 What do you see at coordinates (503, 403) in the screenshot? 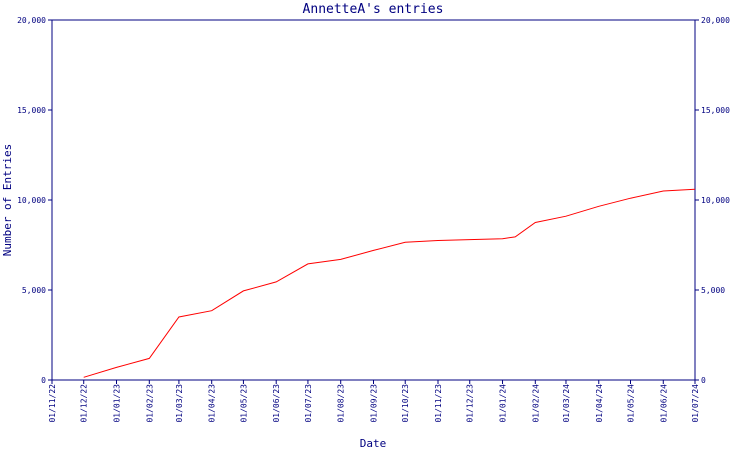
I see `x-tick-label: 01/01/24` at bounding box center [503, 403].